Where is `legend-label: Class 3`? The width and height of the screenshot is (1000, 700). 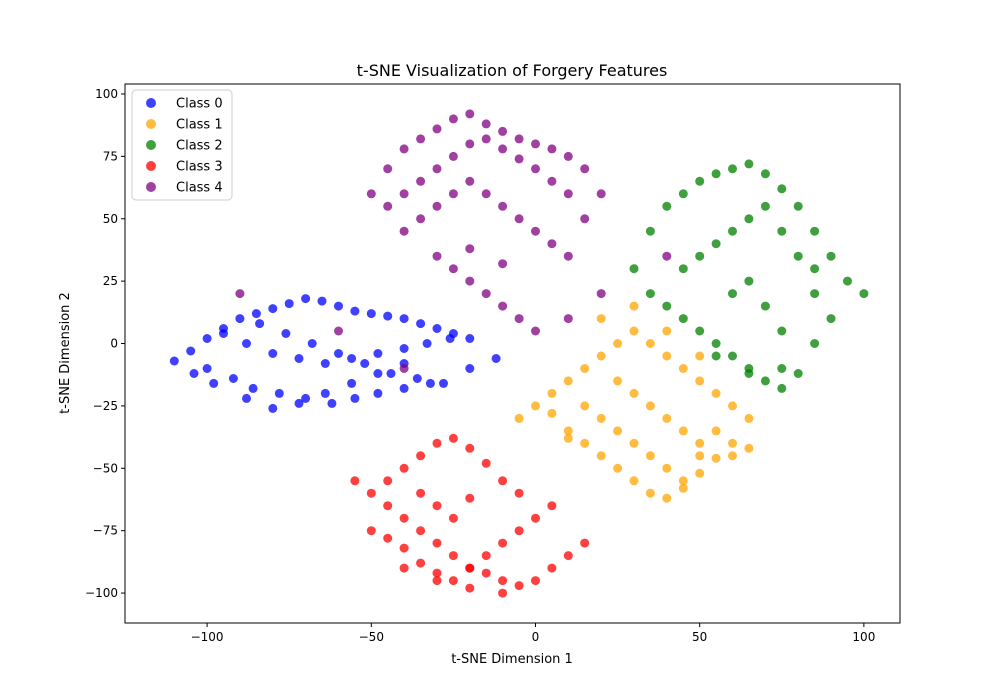 legend-label: Class 3 is located at coordinates (199, 167).